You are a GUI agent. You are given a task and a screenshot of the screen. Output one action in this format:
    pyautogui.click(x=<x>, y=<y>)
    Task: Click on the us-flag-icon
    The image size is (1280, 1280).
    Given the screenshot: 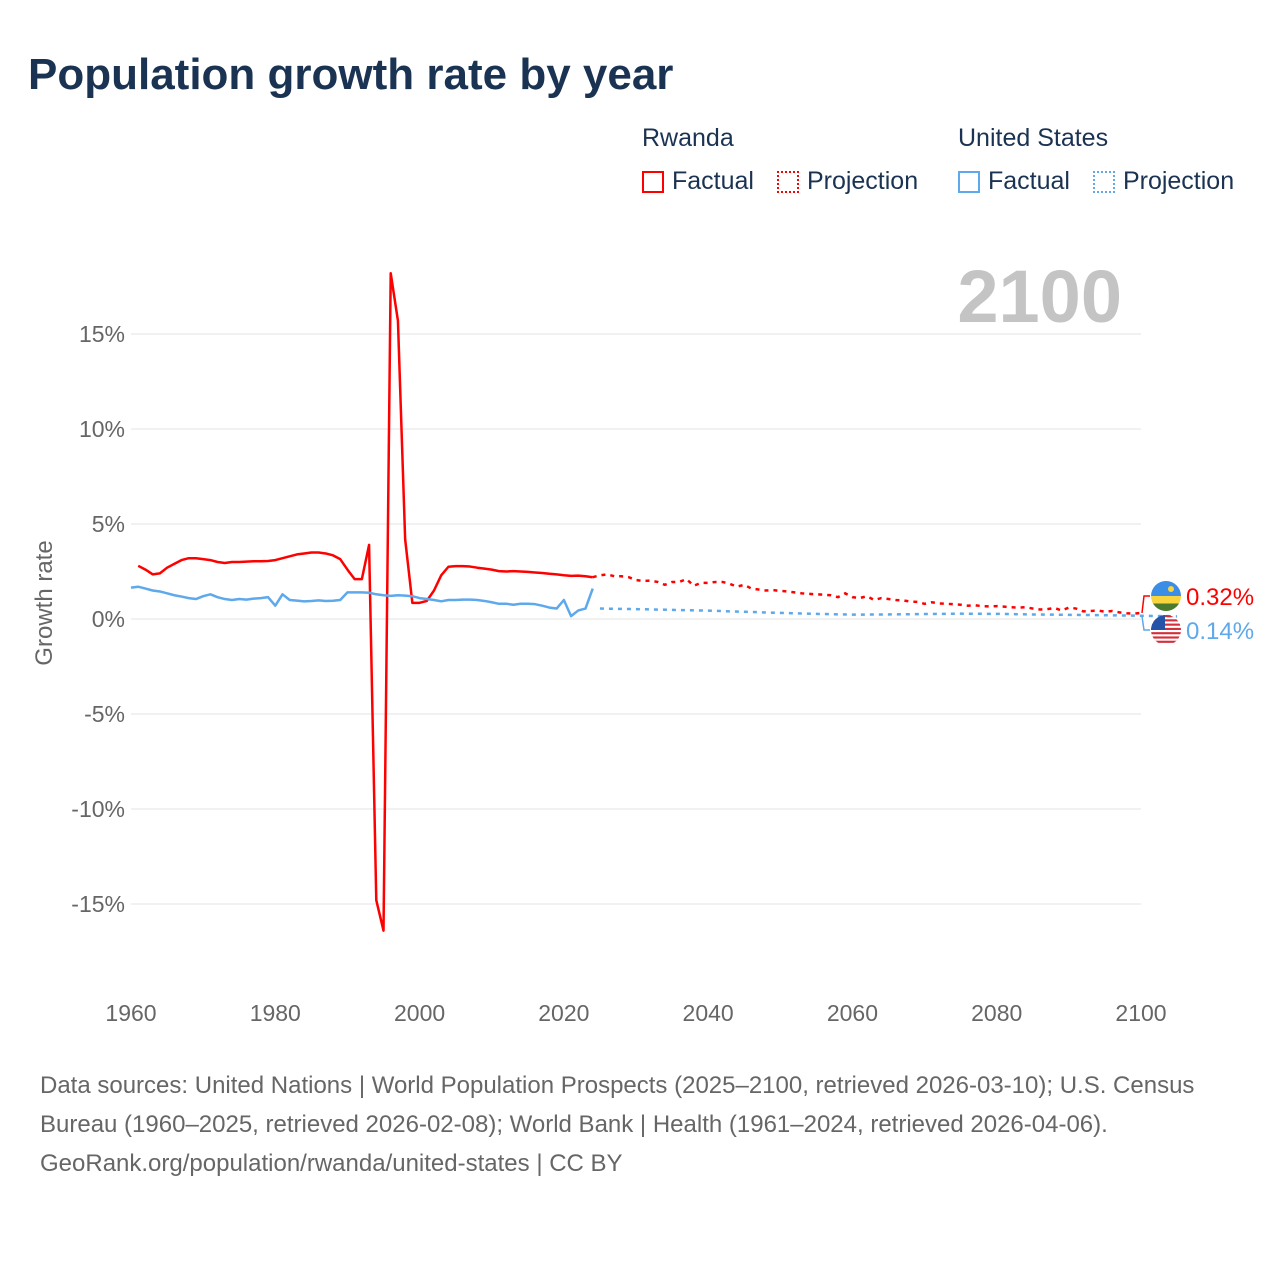 What is the action you would take?
    pyautogui.click(x=1166, y=629)
    